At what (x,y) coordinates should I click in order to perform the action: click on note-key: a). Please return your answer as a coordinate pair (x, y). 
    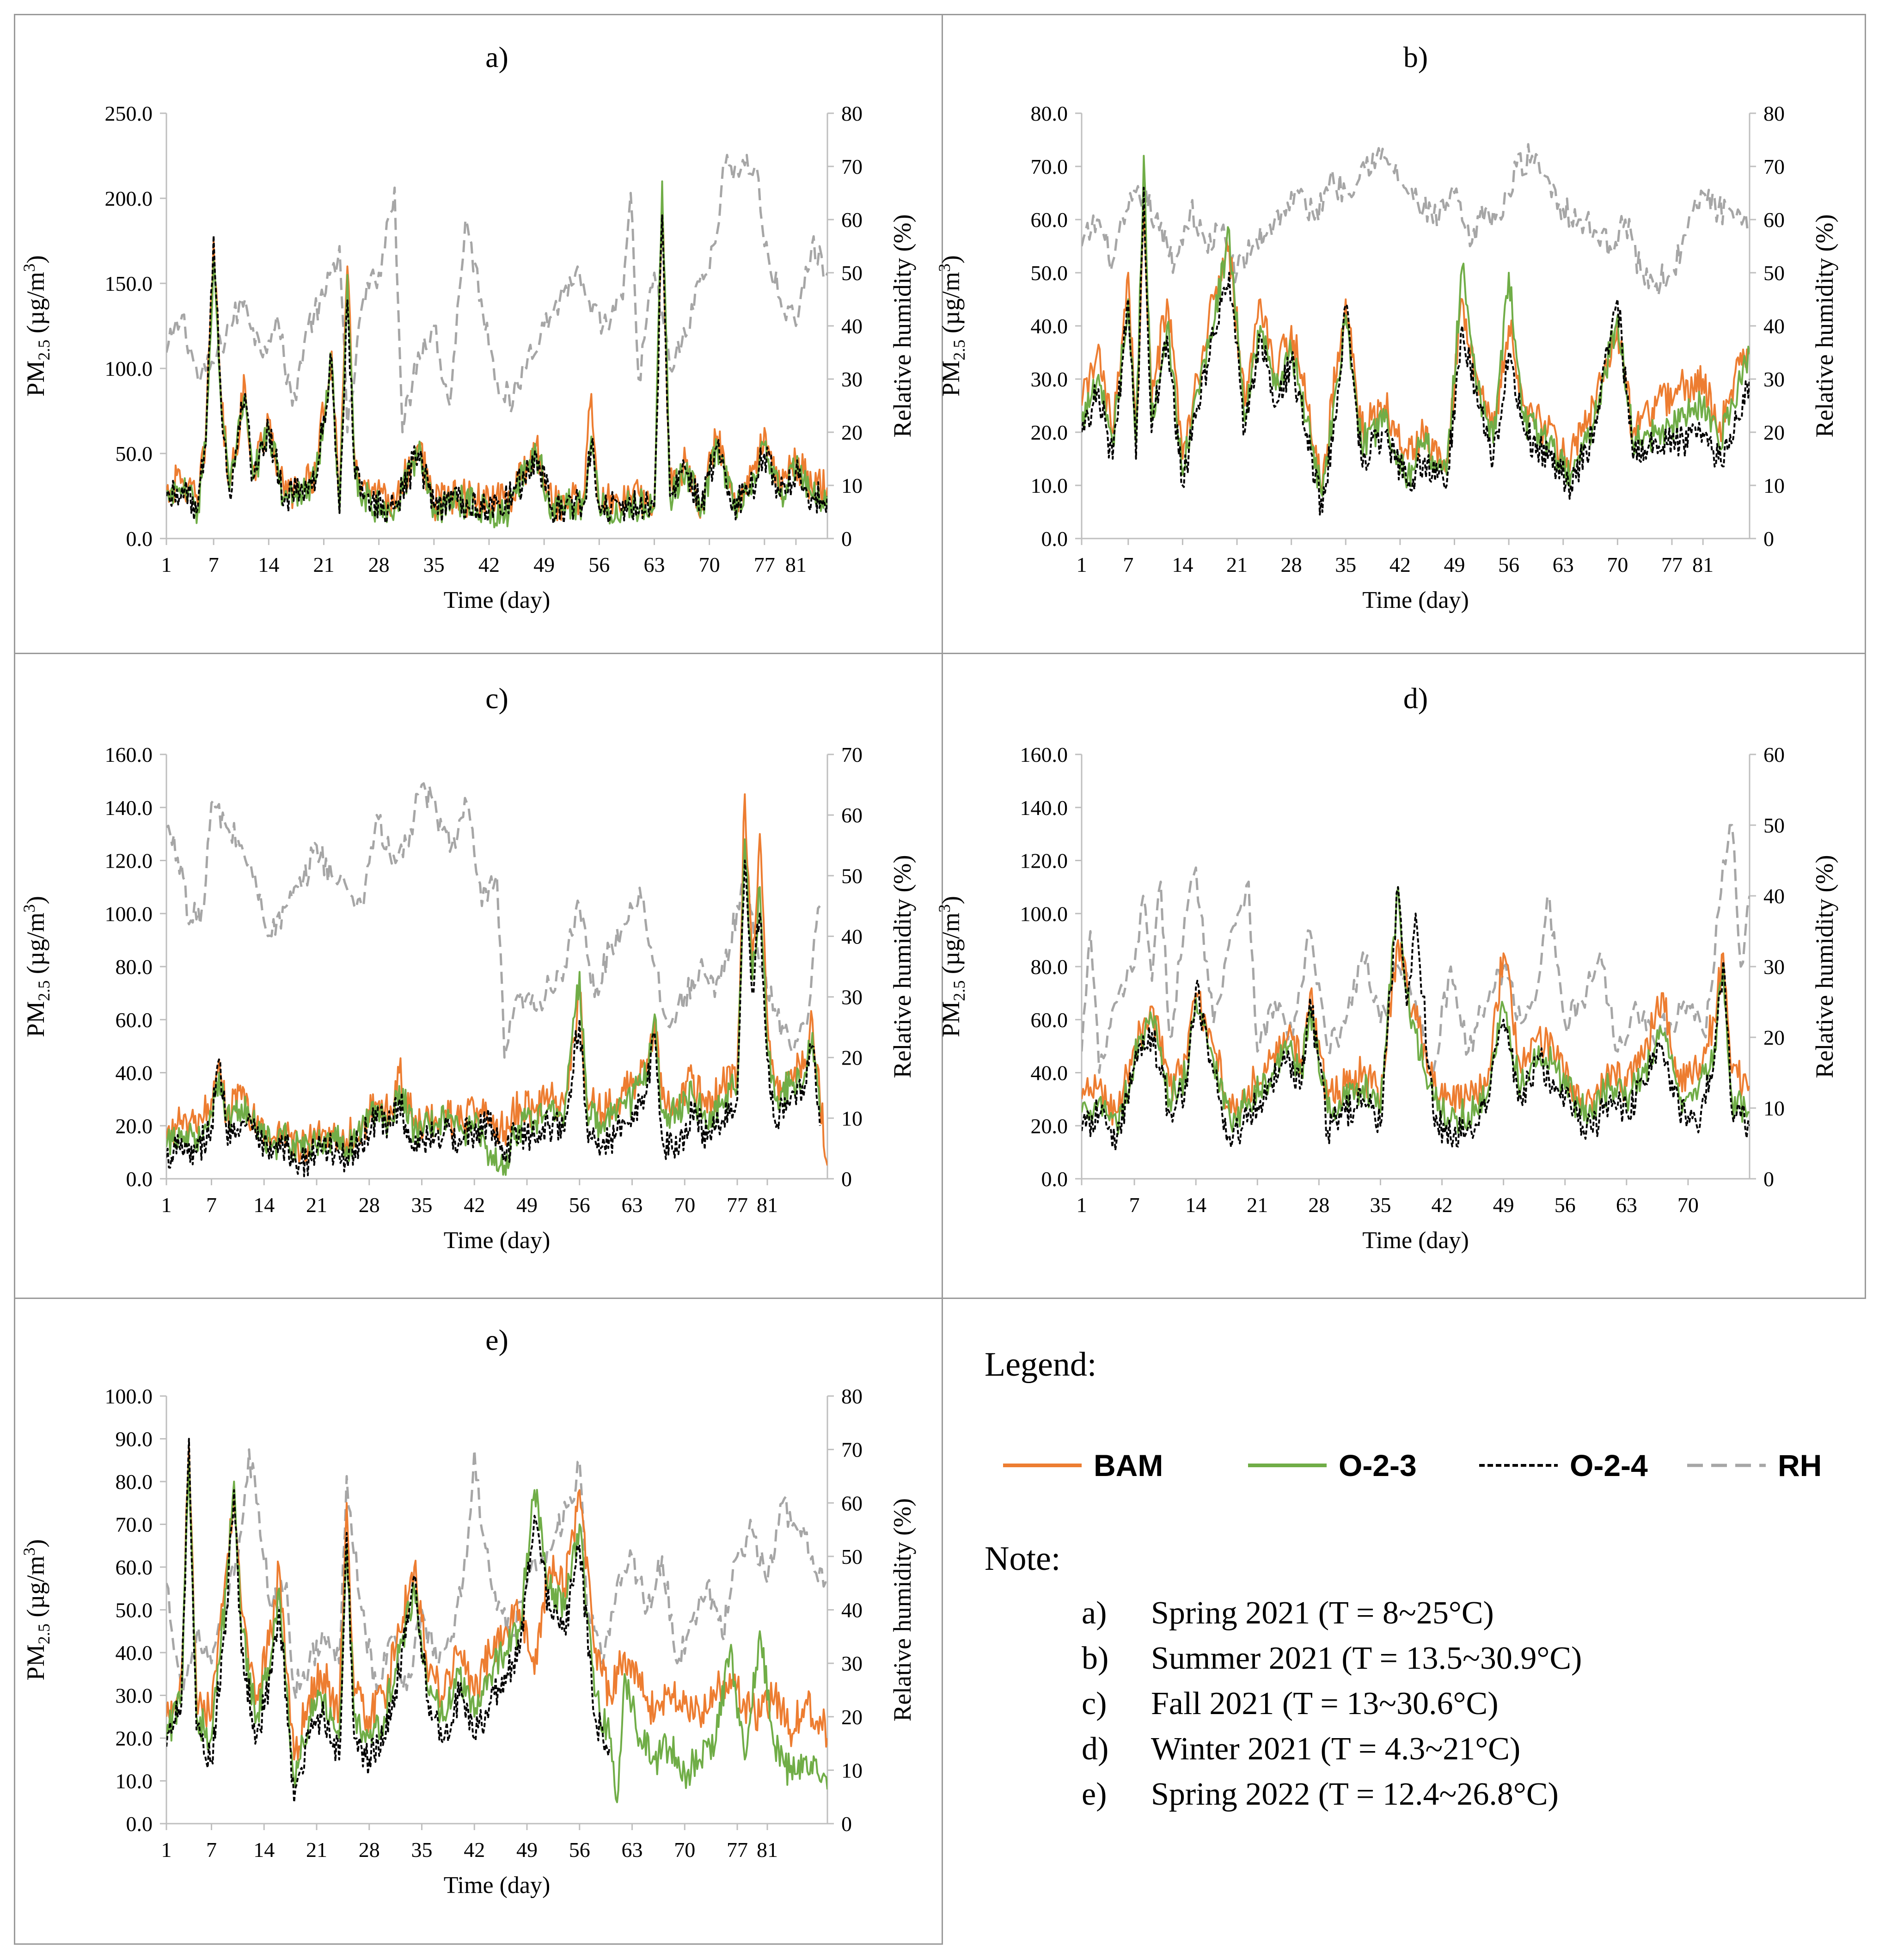
    Looking at the image, I should click on (1094, 1613).